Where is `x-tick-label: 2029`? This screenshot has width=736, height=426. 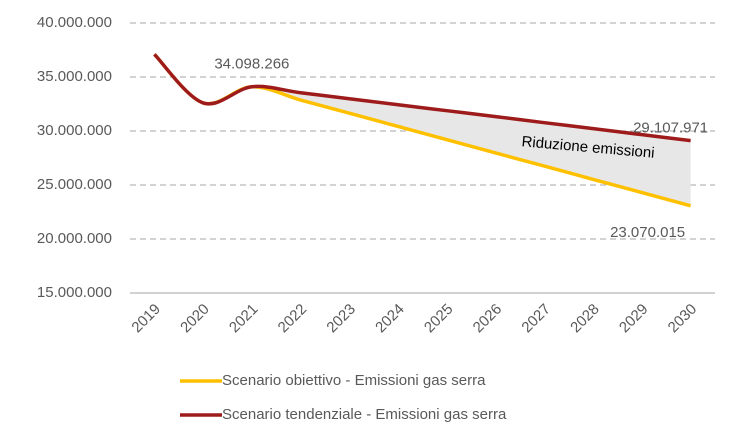 x-tick-label: 2029 is located at coordinates (634, 319).